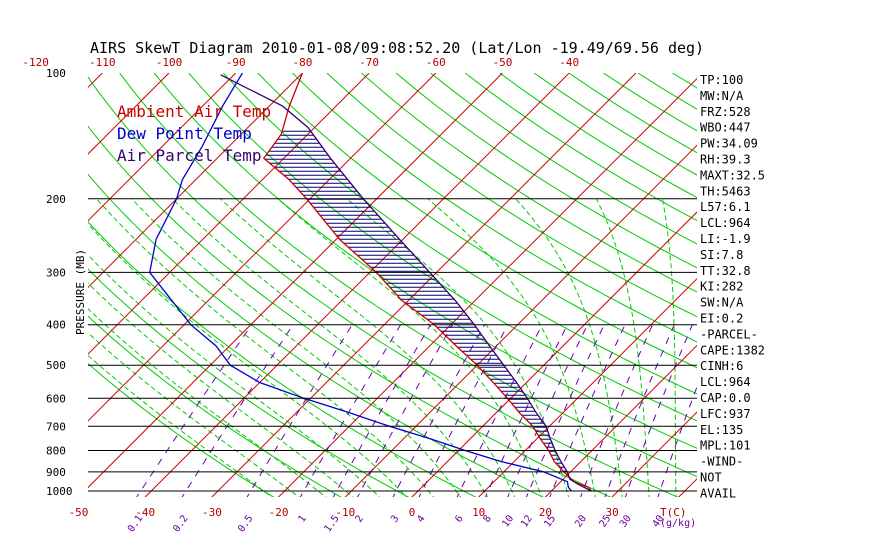  I want to click on sounding-index-label: SW:N/A, so click(722, 303).